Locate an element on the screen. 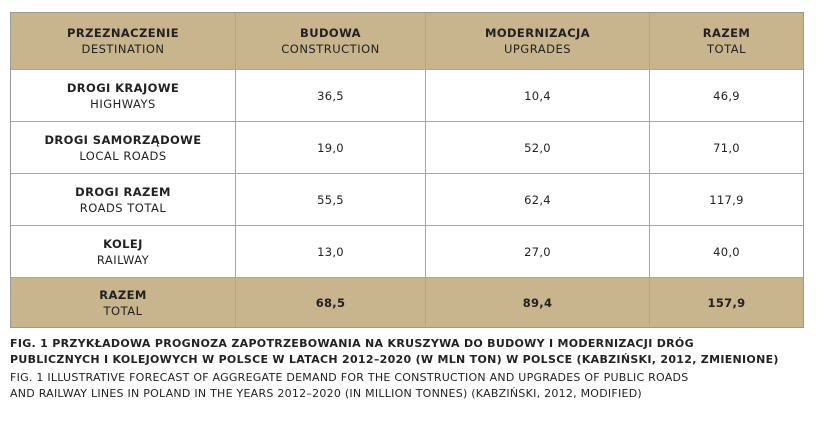 This screenshot has width=822, height=428. header-construction: BUDOWA CONSTRUCTION is located at coordinates (330, 41).